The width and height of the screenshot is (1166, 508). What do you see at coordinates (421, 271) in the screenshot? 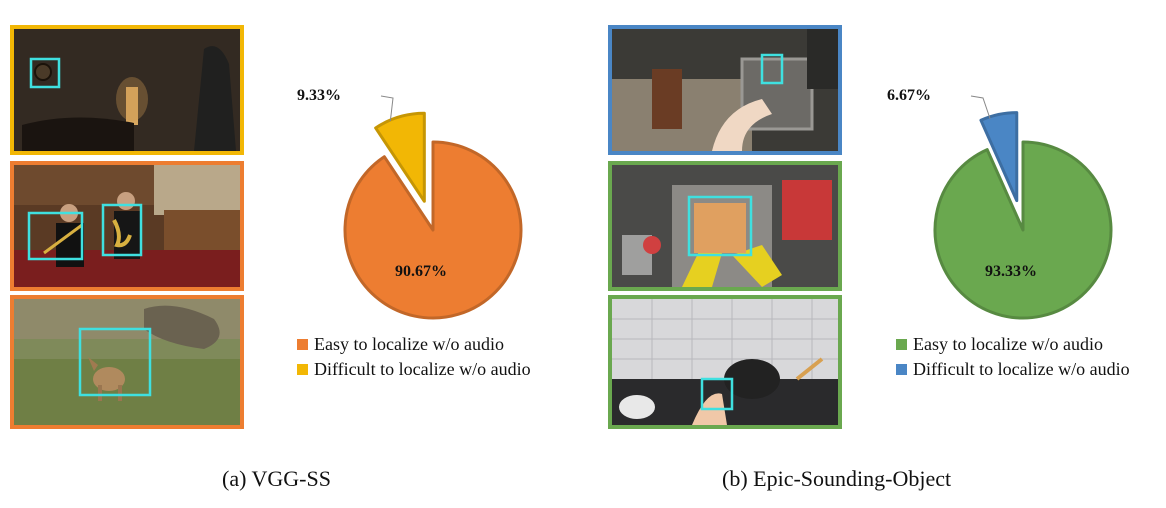
I see `data-label-easy: 90.67%` at bounding box center [421, 271].